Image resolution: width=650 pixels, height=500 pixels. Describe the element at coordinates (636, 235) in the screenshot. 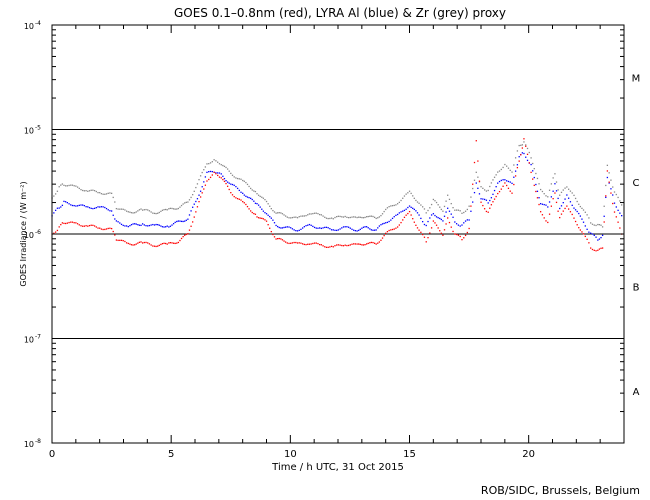

I see `flare-class-labels: A B C M` at that location.